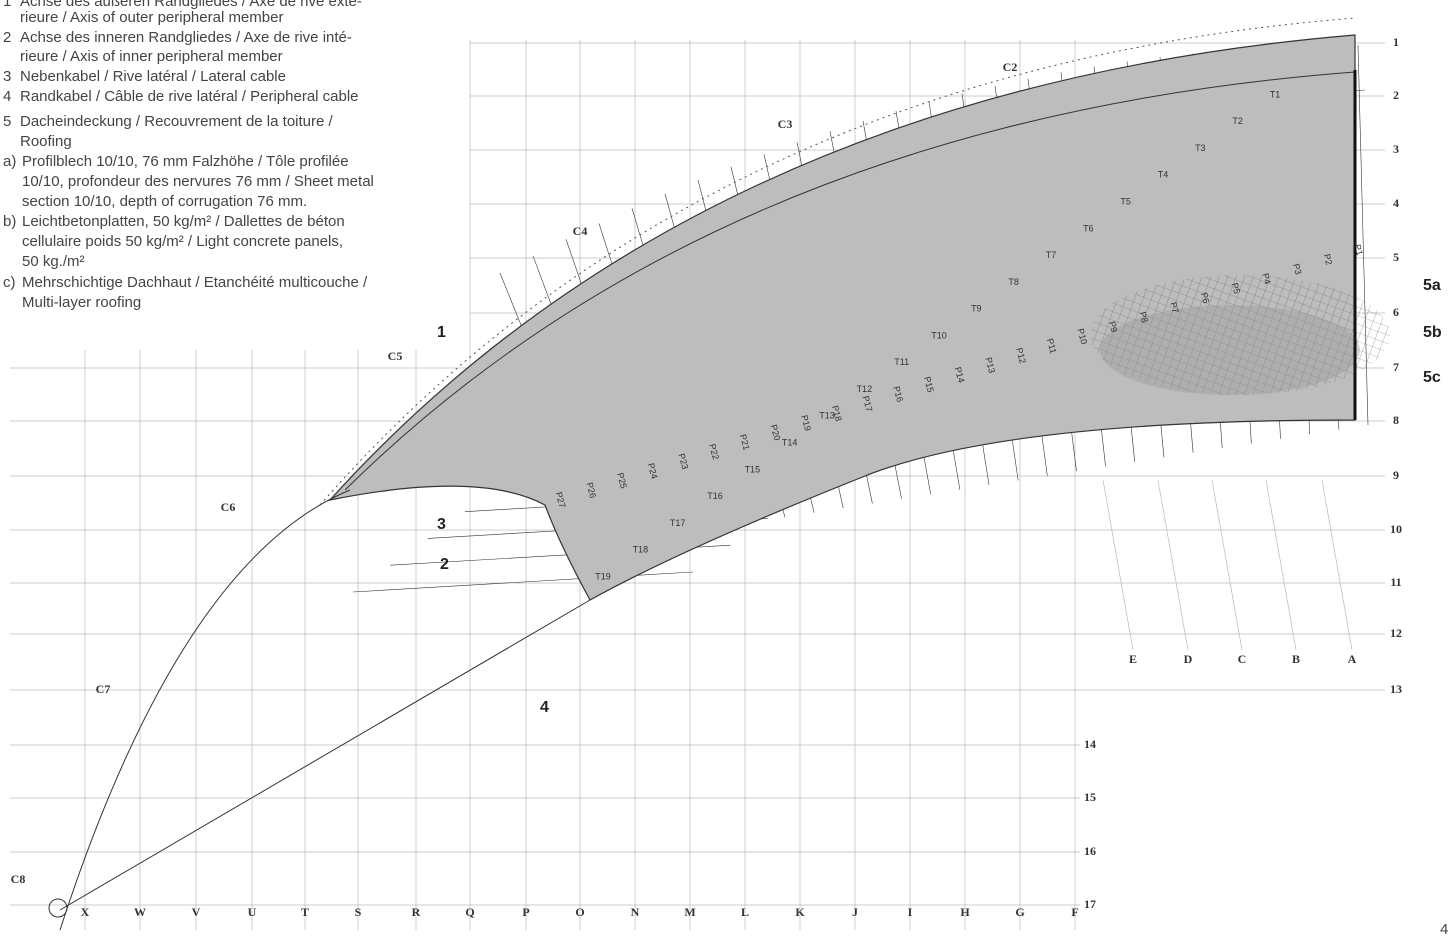 The height and width of the screenshot is (939, 1453). What do you see at coordinates (1275, 94) in the screenshot?
I see `tie-label: T1` at bounding box center [1275, 94].